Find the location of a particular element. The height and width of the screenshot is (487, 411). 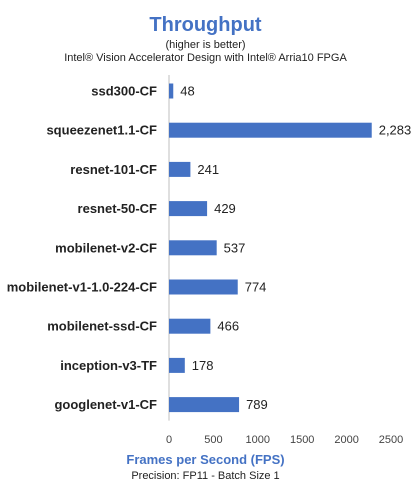

value-label: 789 is located at coordinates (257, 404).